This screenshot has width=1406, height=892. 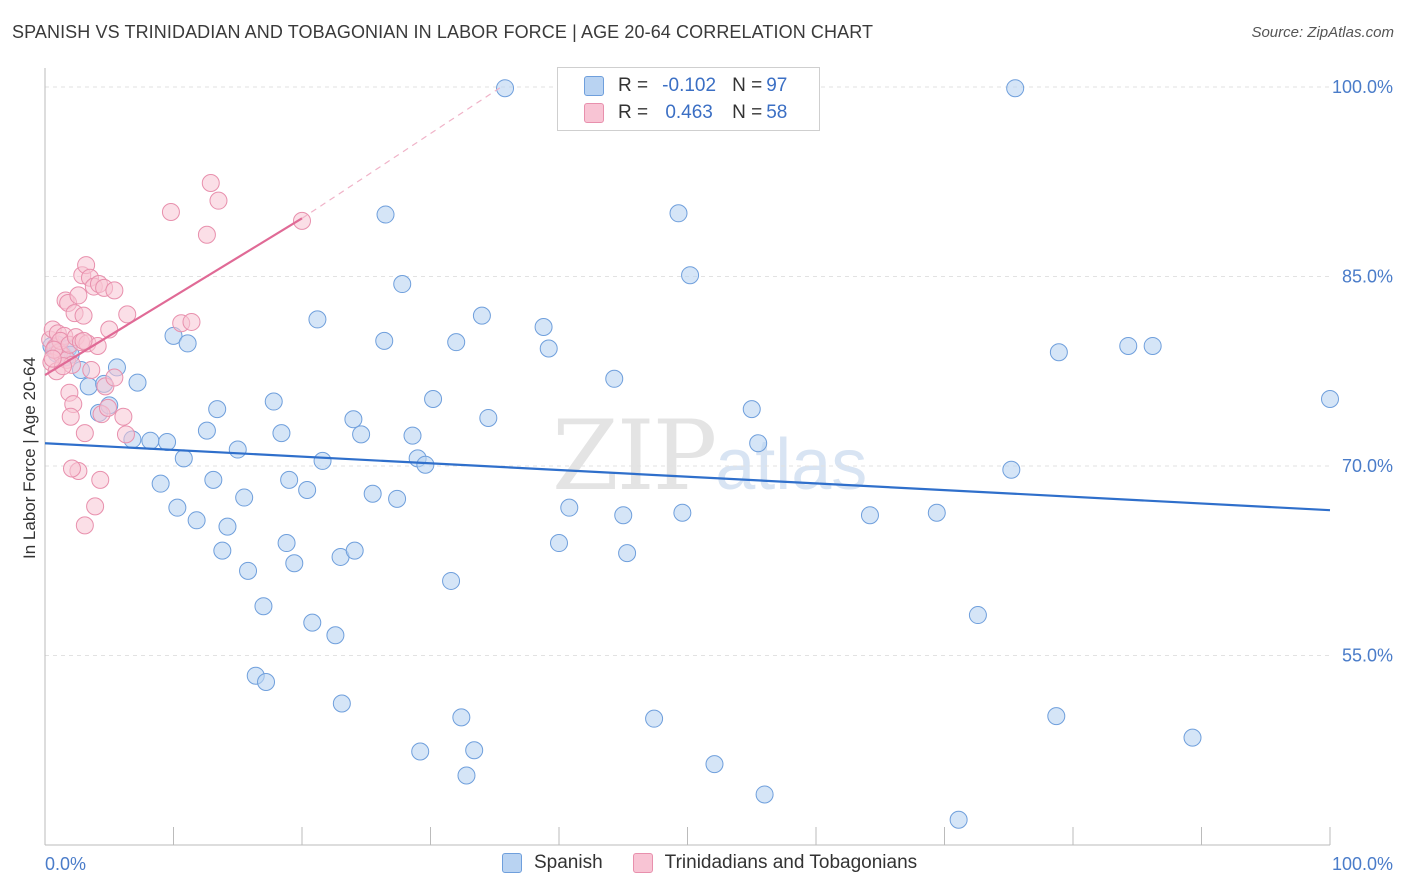 I want to click on y-tick-label: 100.0%, so click(x=1362, y=87).